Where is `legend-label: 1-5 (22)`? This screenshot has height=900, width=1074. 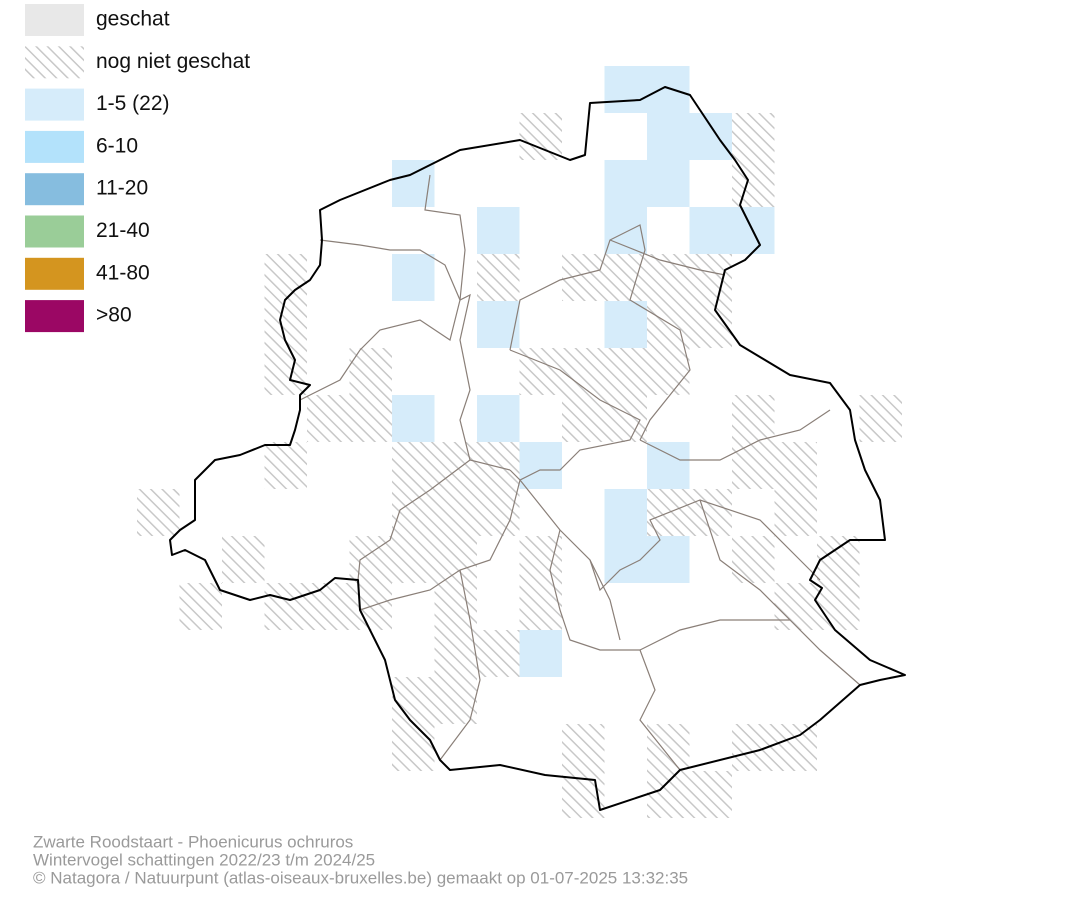 legend-label: 1-5 (22) is located at coordinates (133, 103).